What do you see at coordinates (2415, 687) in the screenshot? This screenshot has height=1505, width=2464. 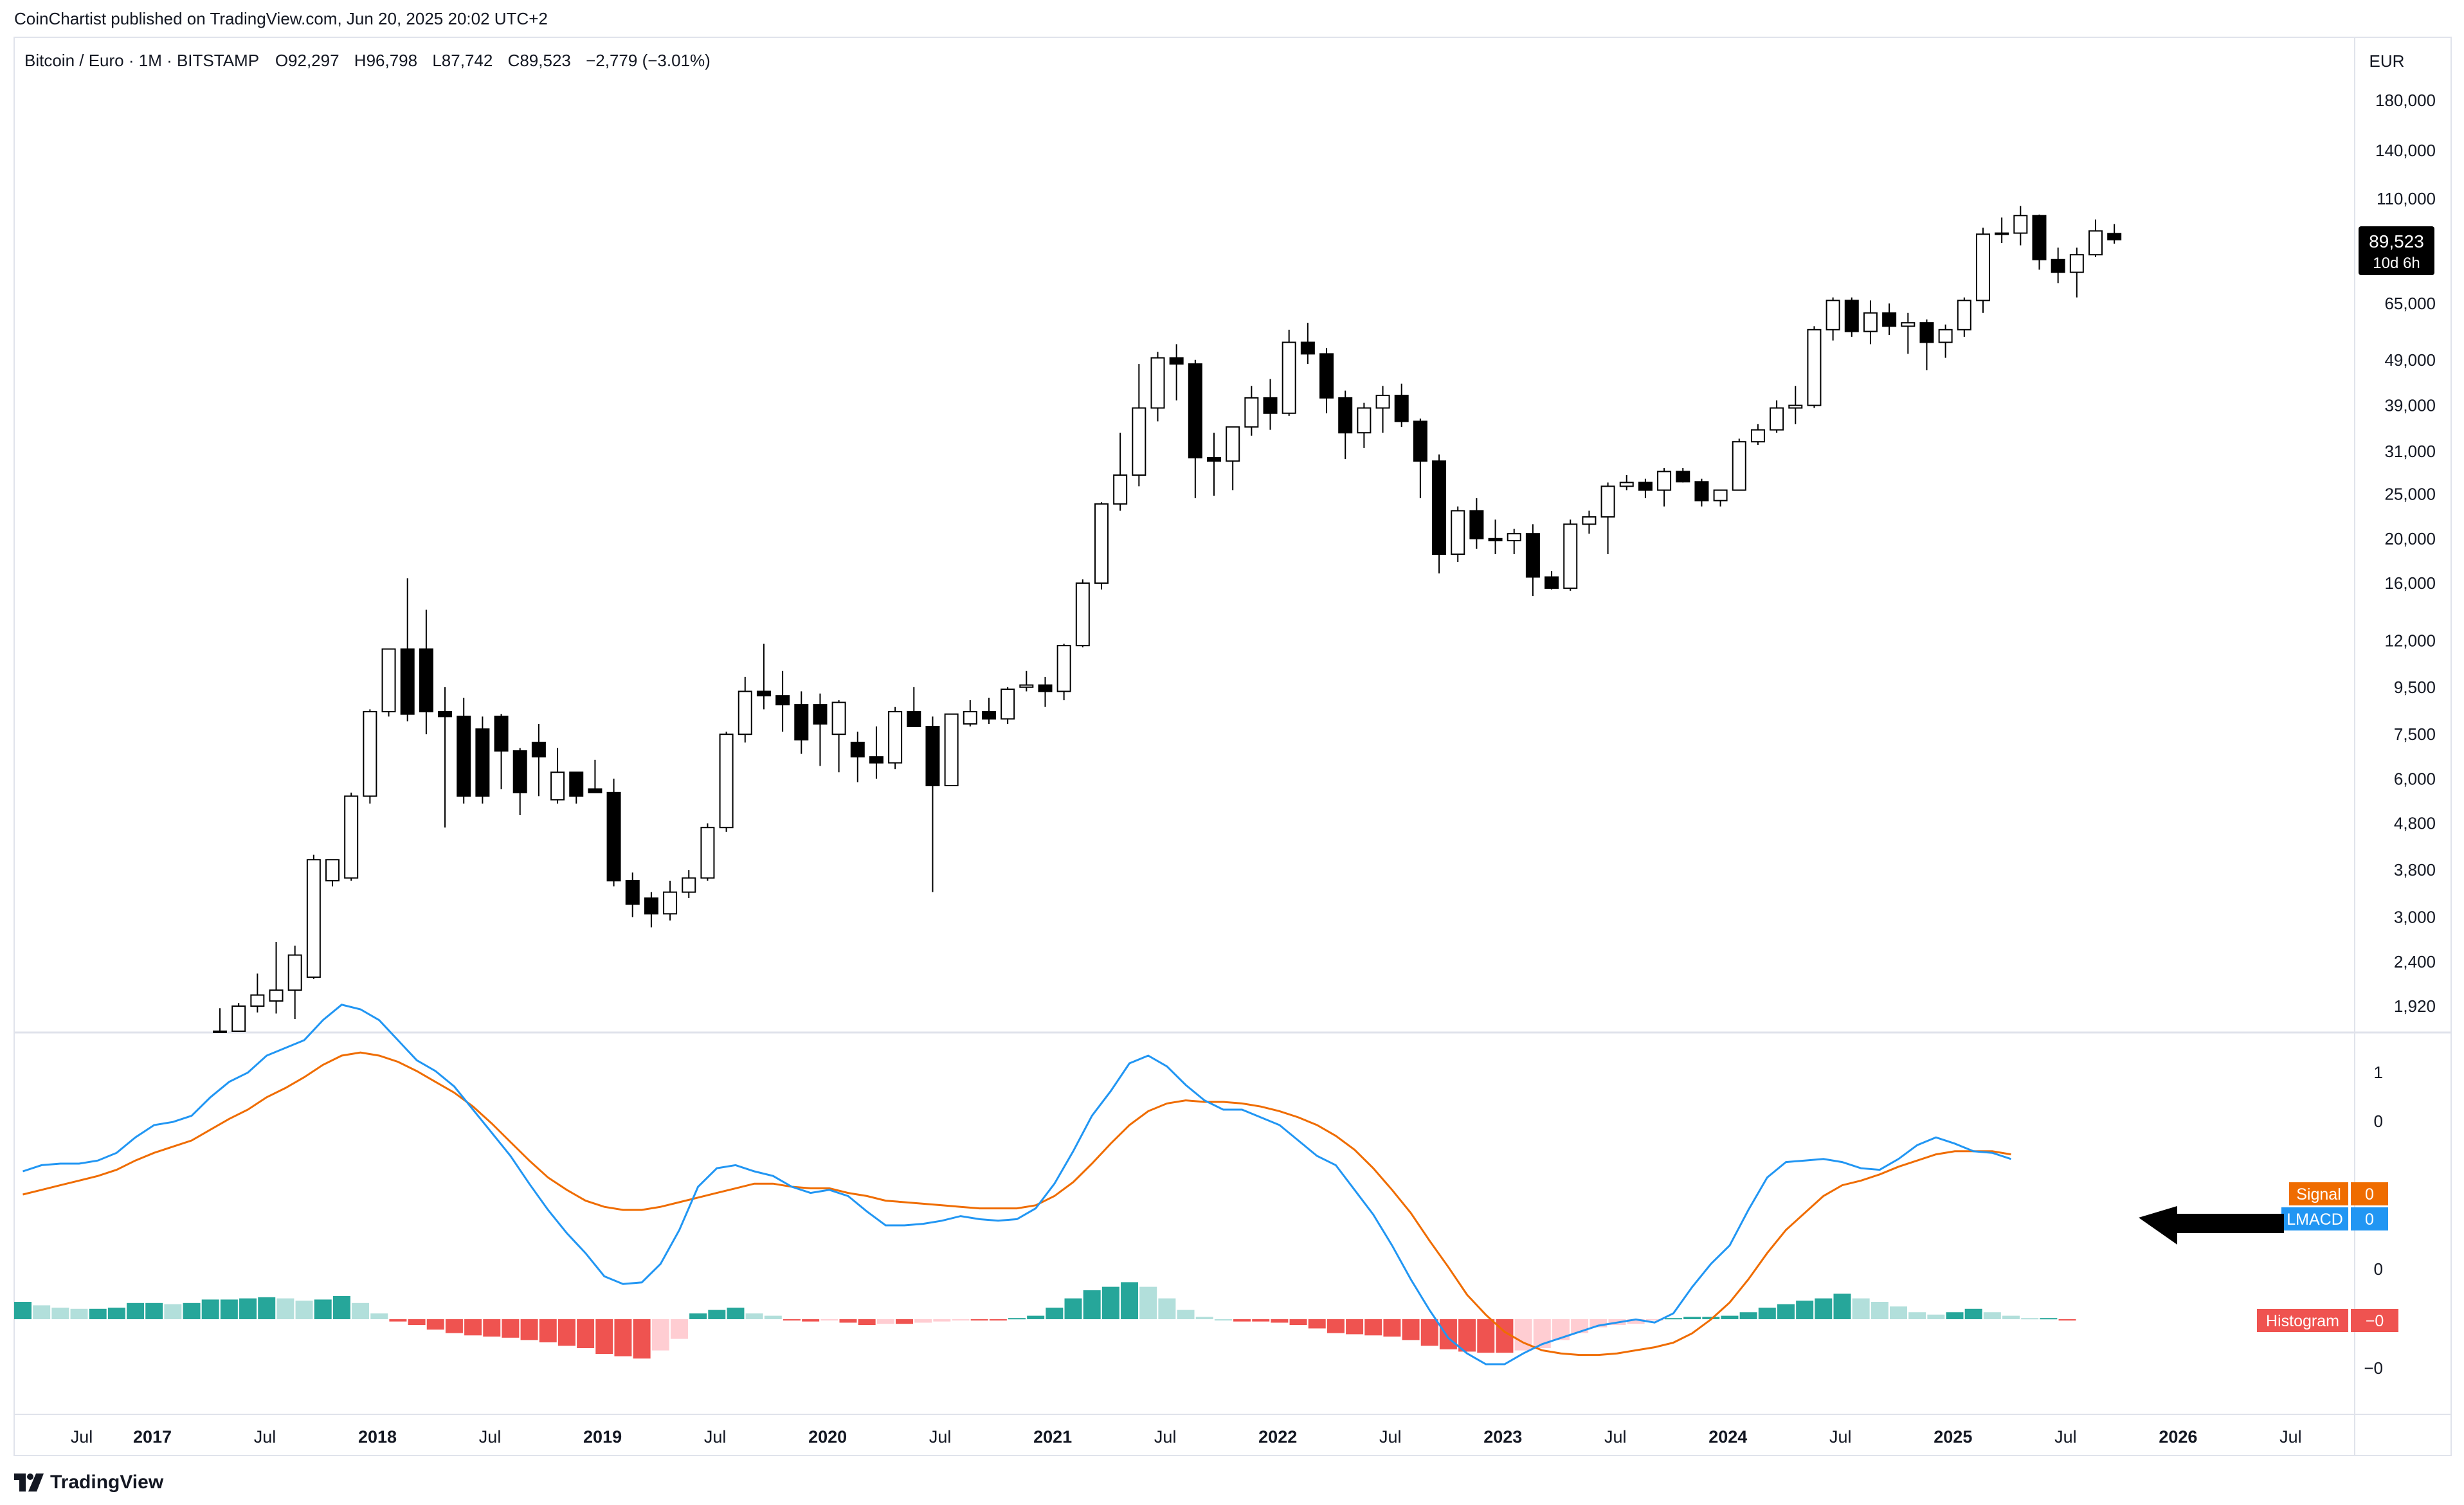 I see `price-tick-label: 9,500` at bounding box center [2415, 687].